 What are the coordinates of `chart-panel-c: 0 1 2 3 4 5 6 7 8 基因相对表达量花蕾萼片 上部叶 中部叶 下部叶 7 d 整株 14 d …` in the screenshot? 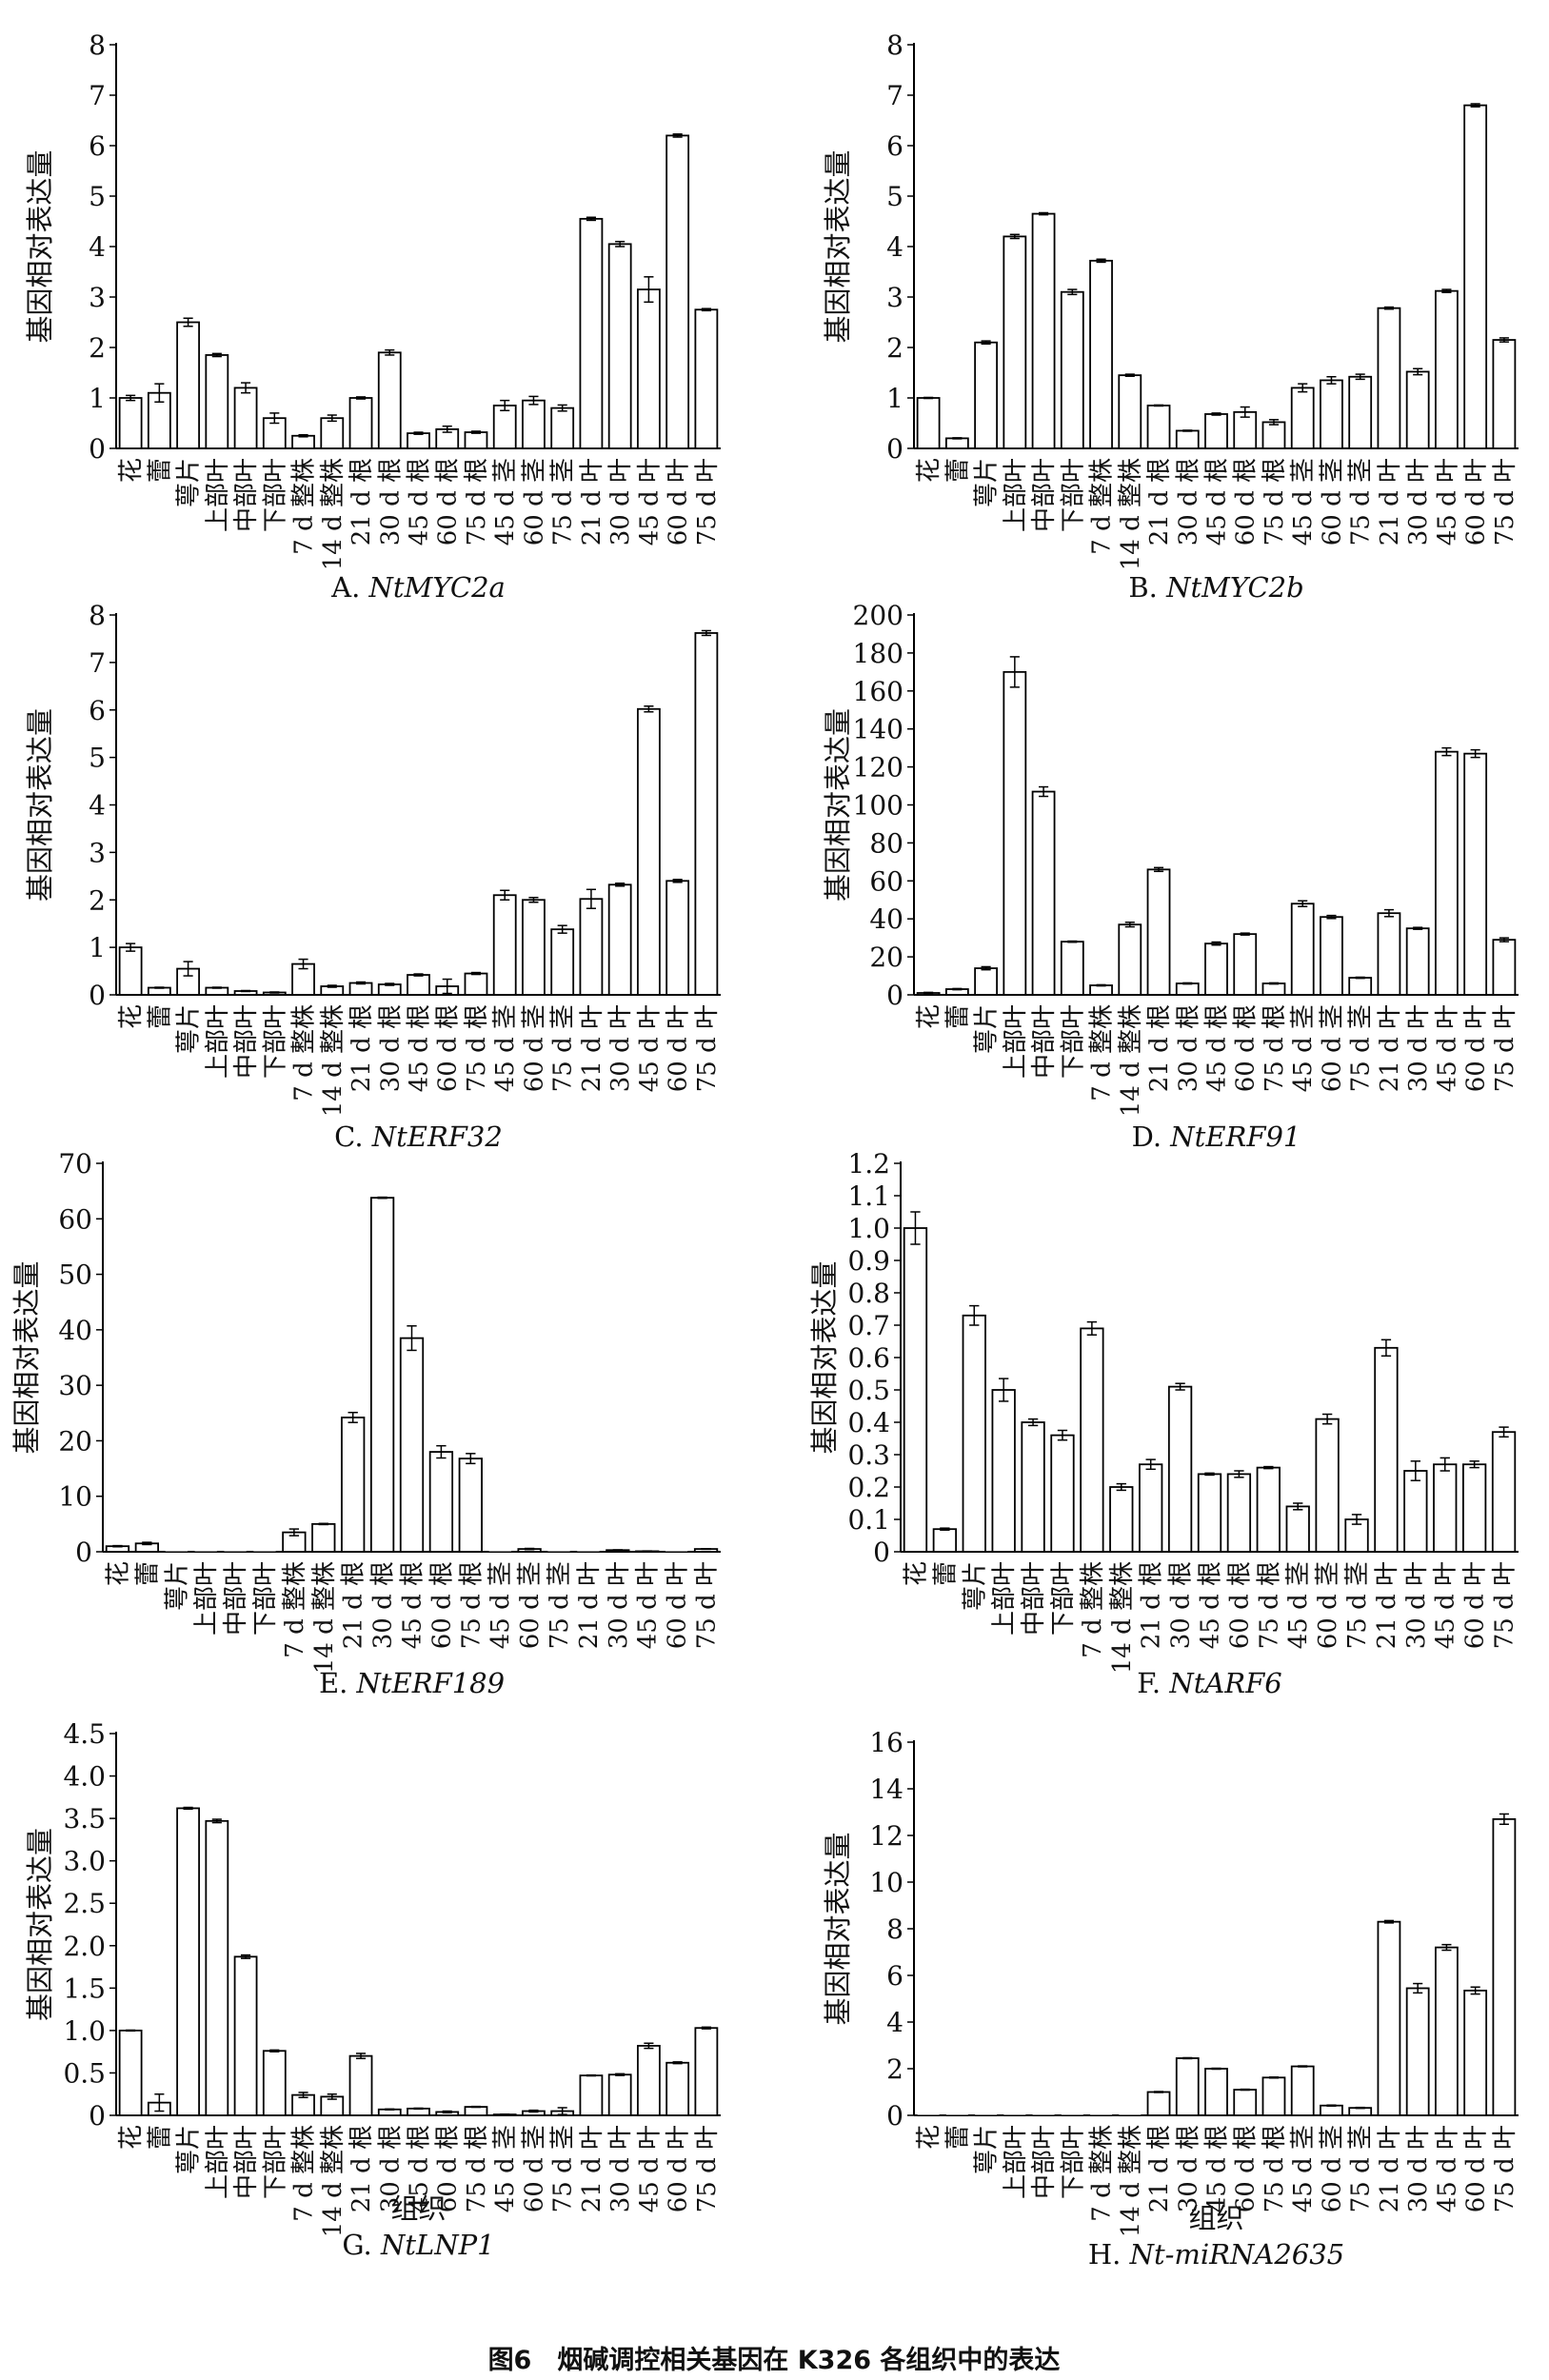 It's located at (373, 876).